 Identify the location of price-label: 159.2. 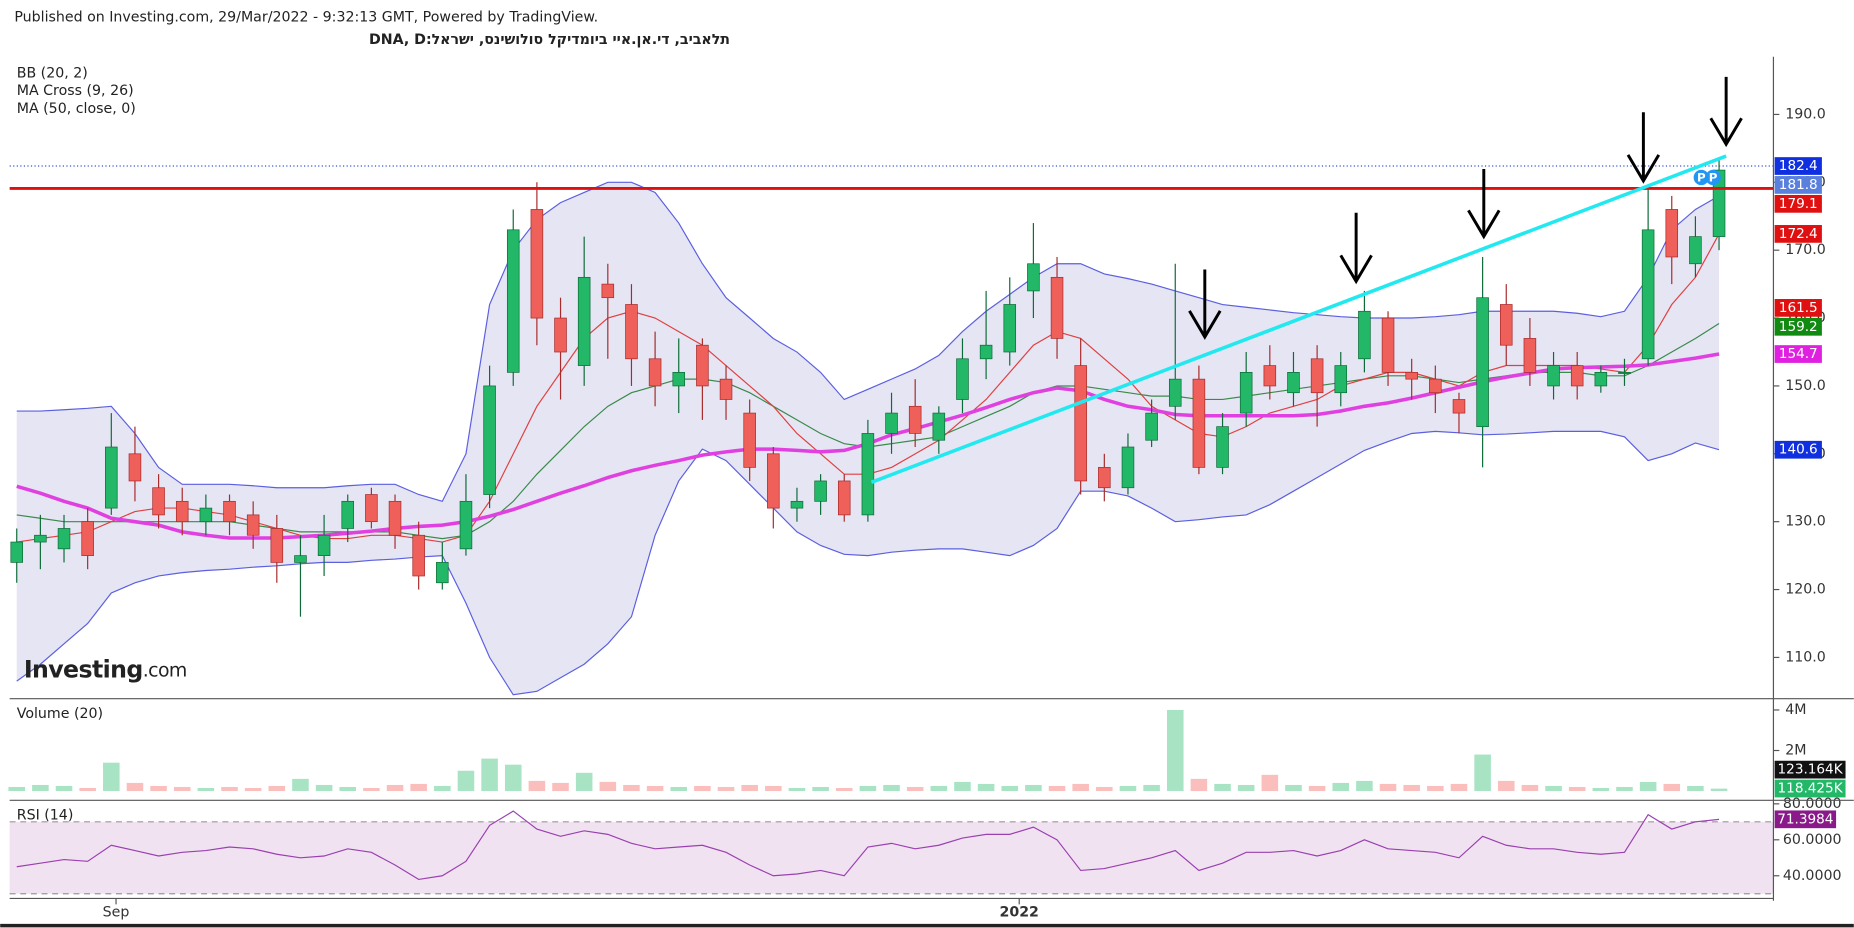
(1798, 327).